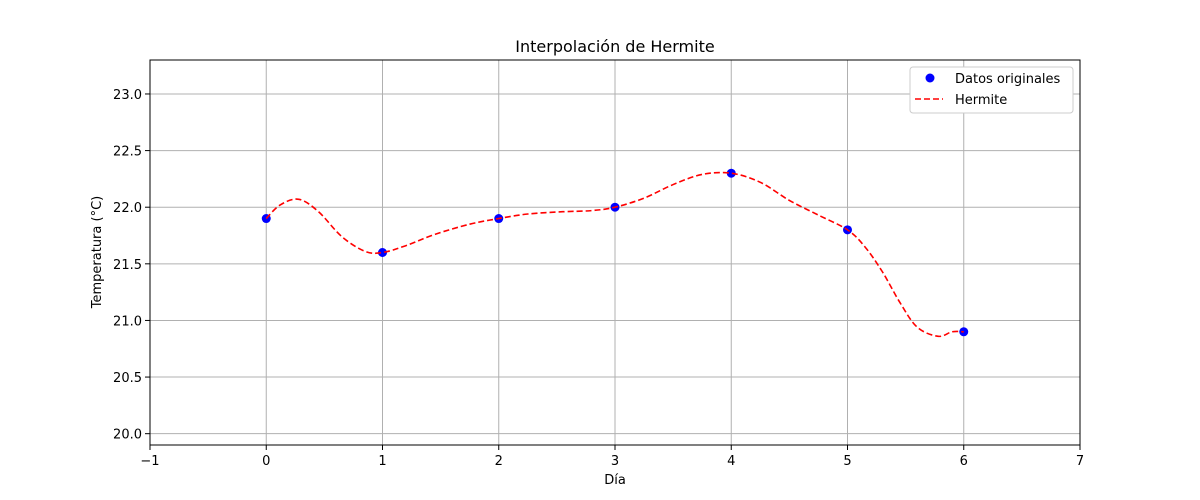  What do you see at coordinates (127, 378) in the screenshot?
I see `y-tick-label: 20.5` at bounding box center [127, 378].